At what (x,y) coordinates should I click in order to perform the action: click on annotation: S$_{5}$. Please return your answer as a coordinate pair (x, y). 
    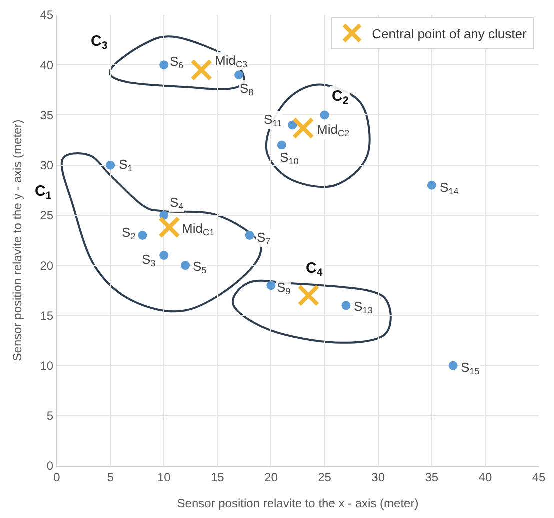
    Looking at the image, I should click on (200, 267).